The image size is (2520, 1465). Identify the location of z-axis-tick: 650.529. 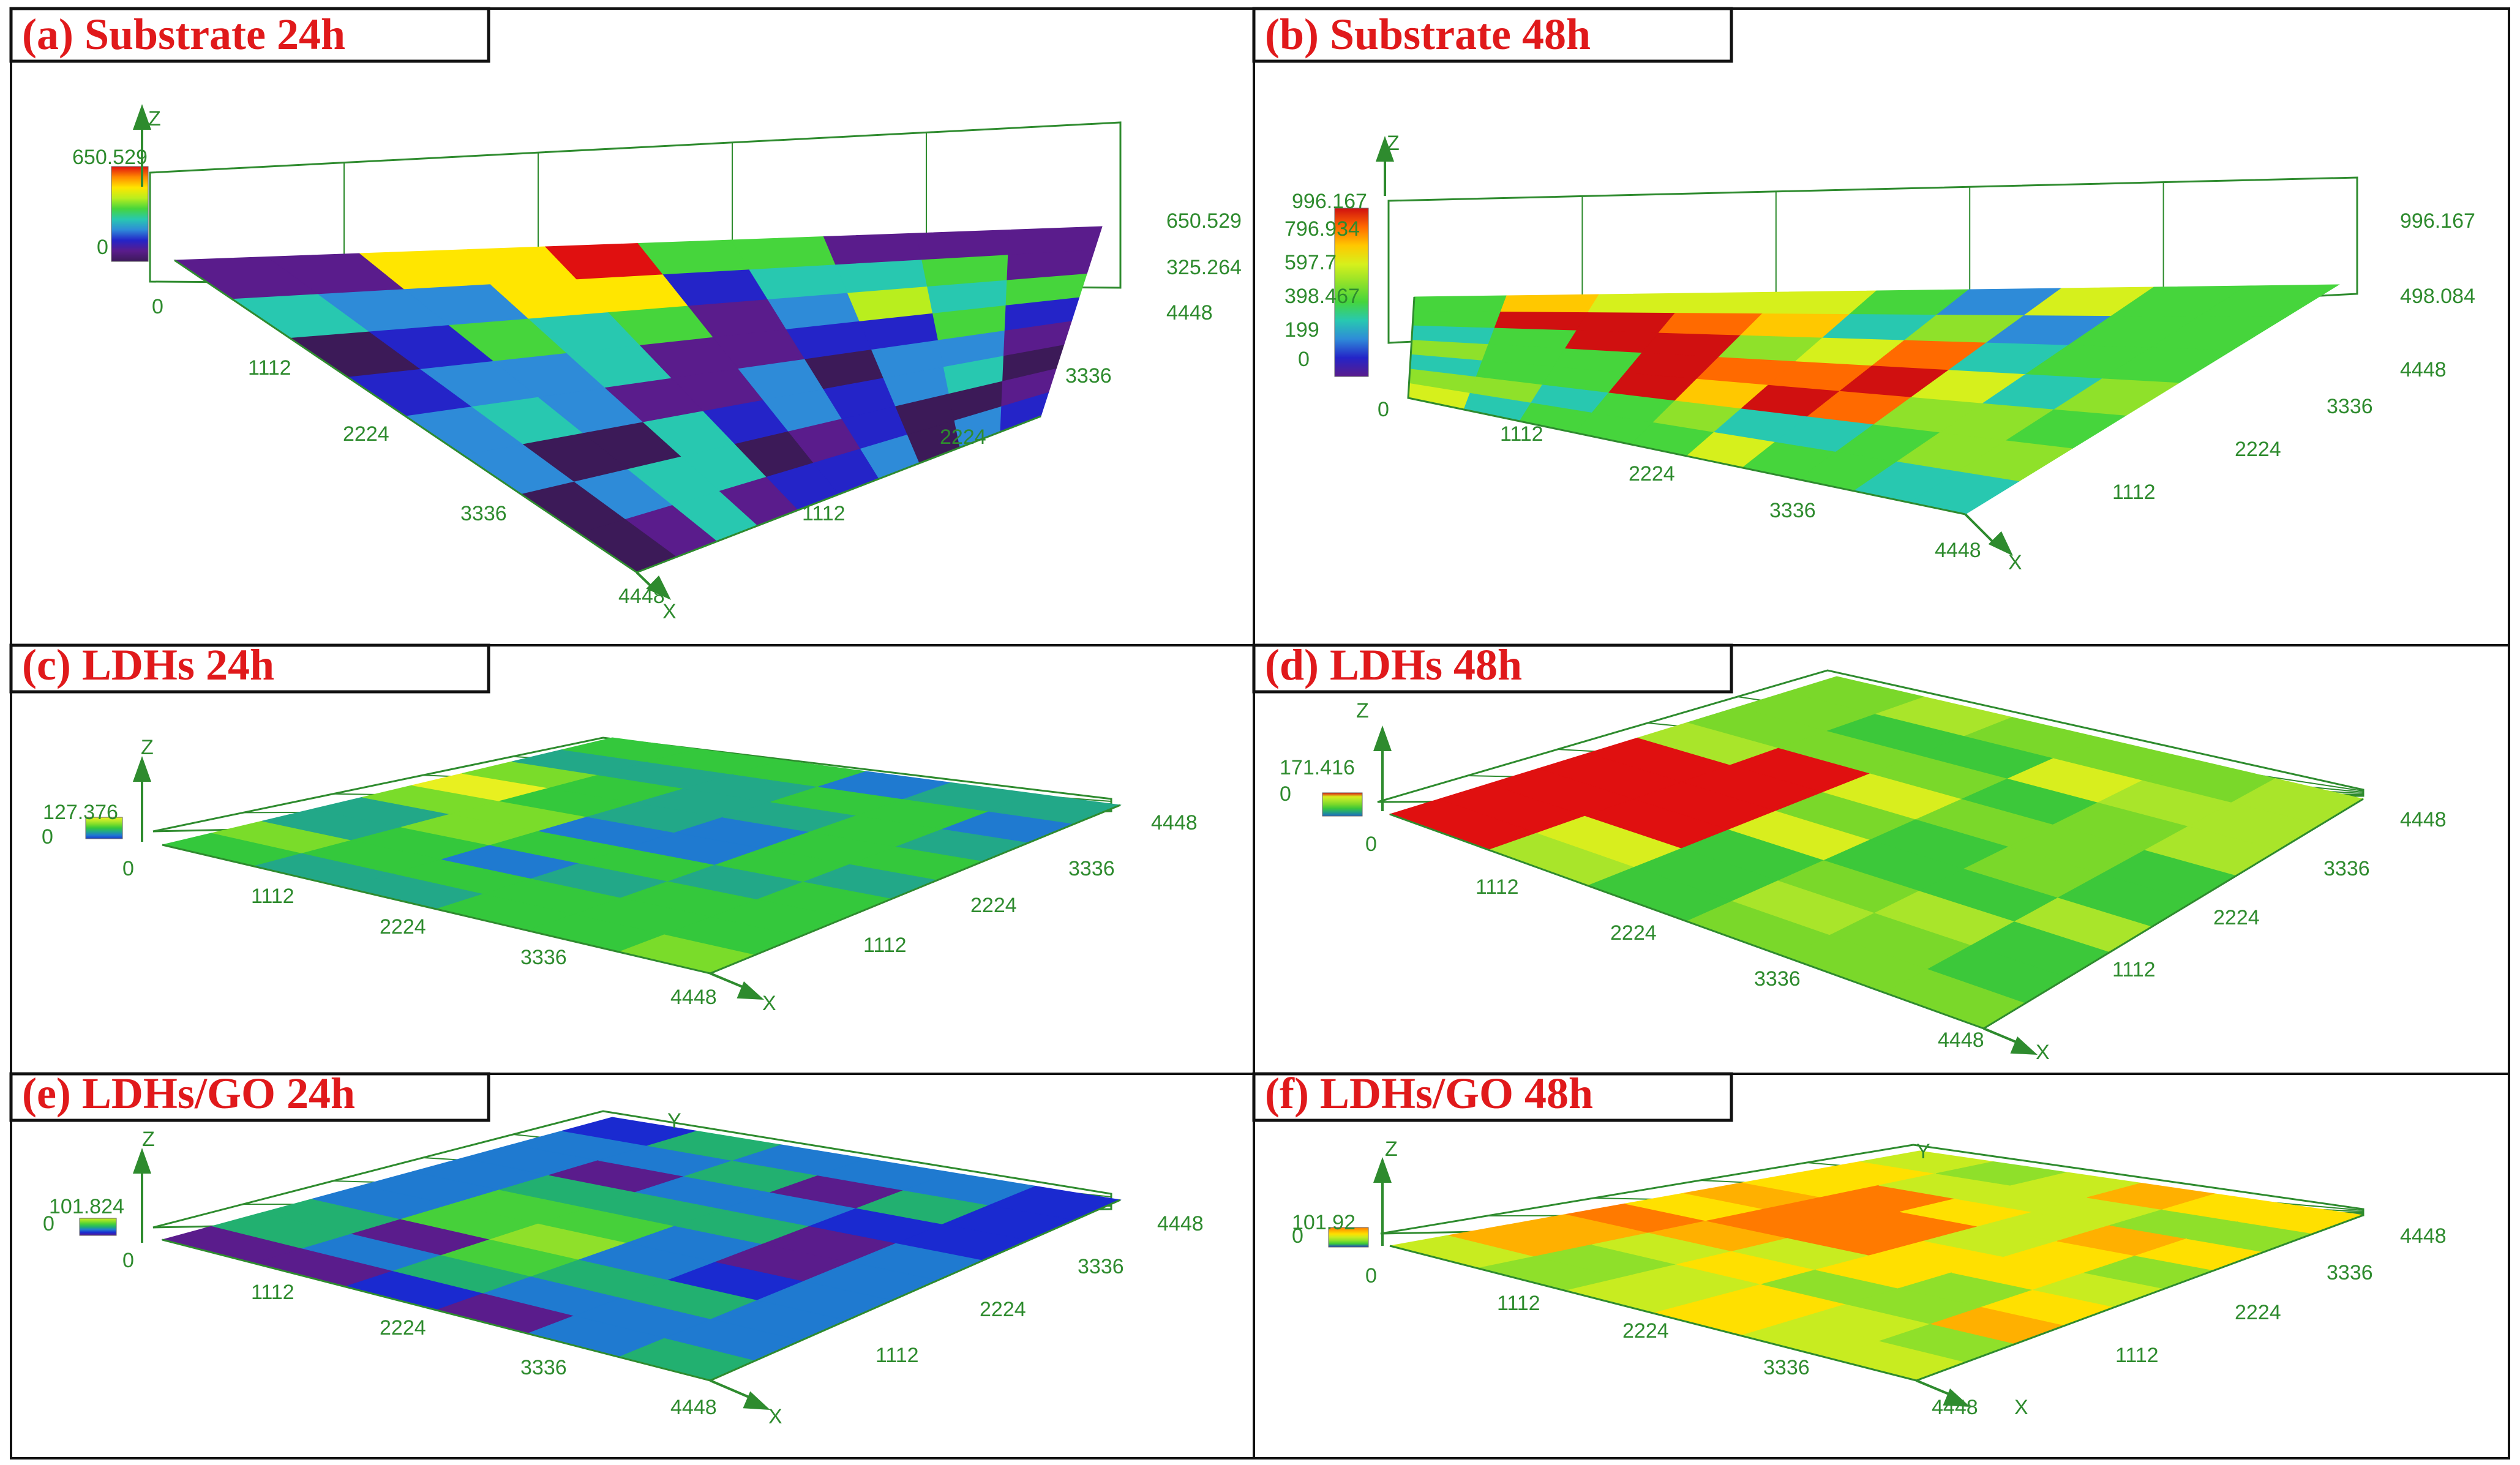
(1204, 221).